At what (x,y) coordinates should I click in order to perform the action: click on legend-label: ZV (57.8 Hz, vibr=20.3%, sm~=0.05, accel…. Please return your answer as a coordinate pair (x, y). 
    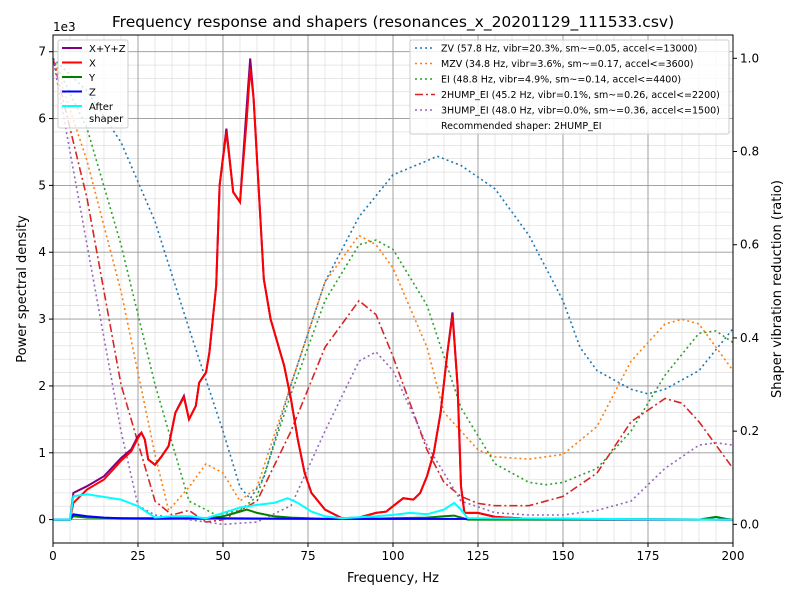
    Looking at the image, I should click on (569, 49).